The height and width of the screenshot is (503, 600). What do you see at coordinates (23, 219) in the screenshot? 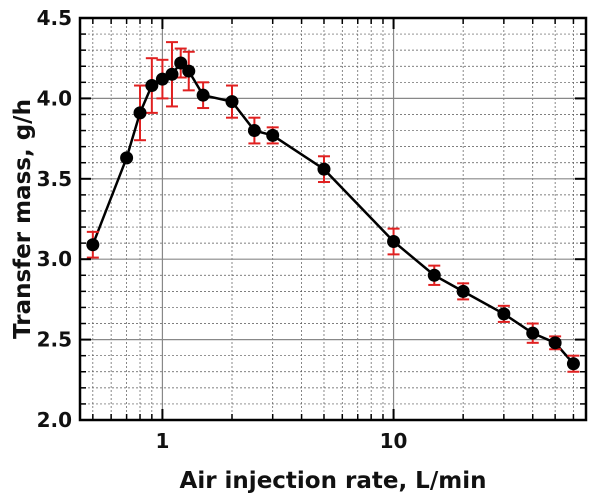
I see `y-axis-title: Transfer mass, g/h` at bounding box center [23, 219].